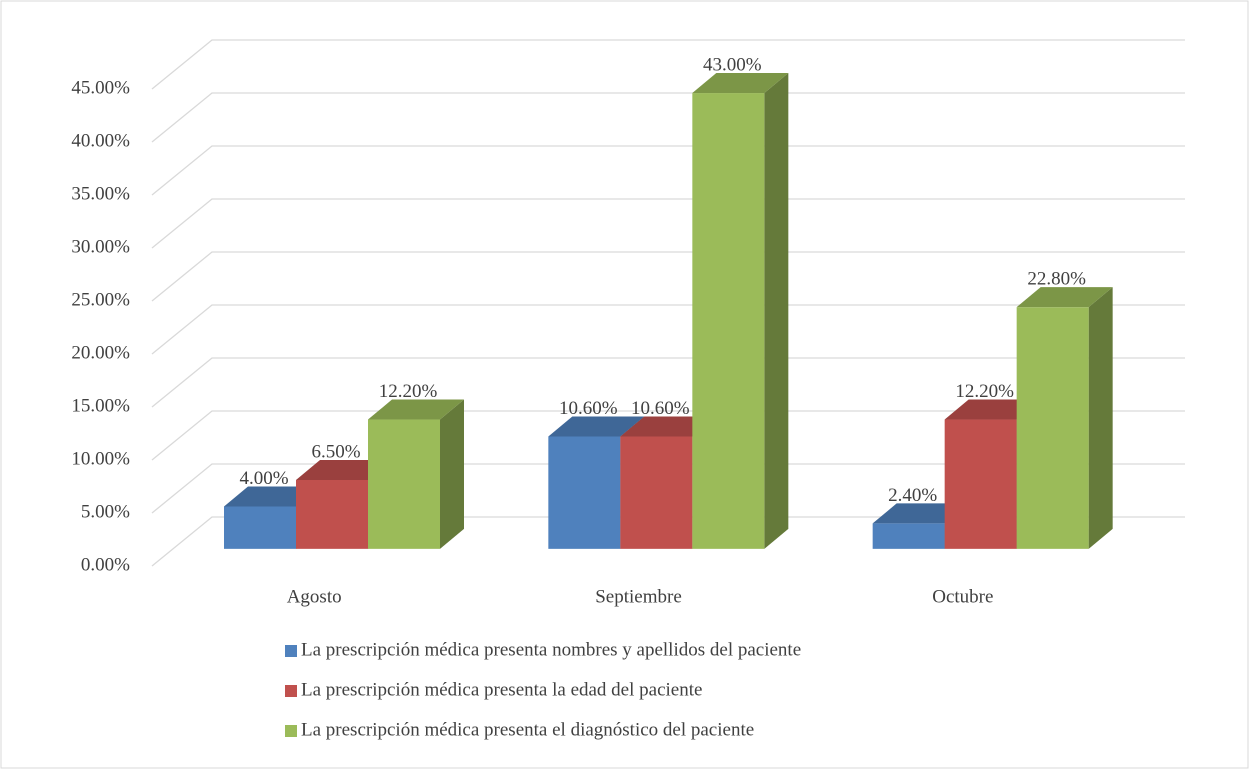 This screenshot has width=1249, height=774. What do you see at coordinates (100, 405) in the screenshot?
I see `y-tick-label: 15.00%` at bounding box center [100, 405].